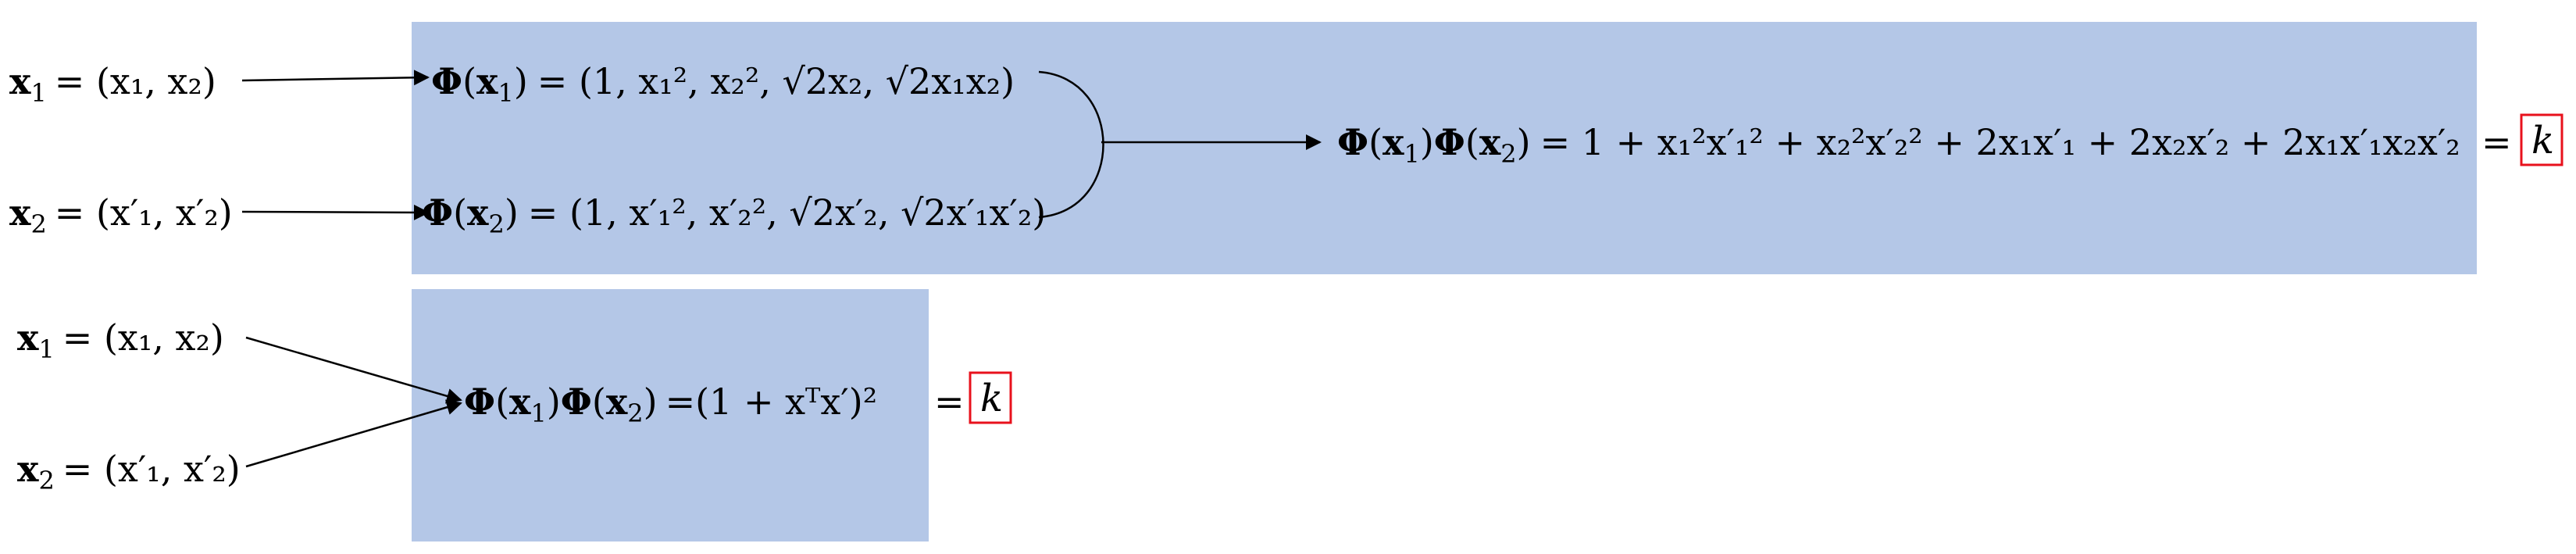  I want to click on top-arrow-x1-to-phi1, so click(335, 78).